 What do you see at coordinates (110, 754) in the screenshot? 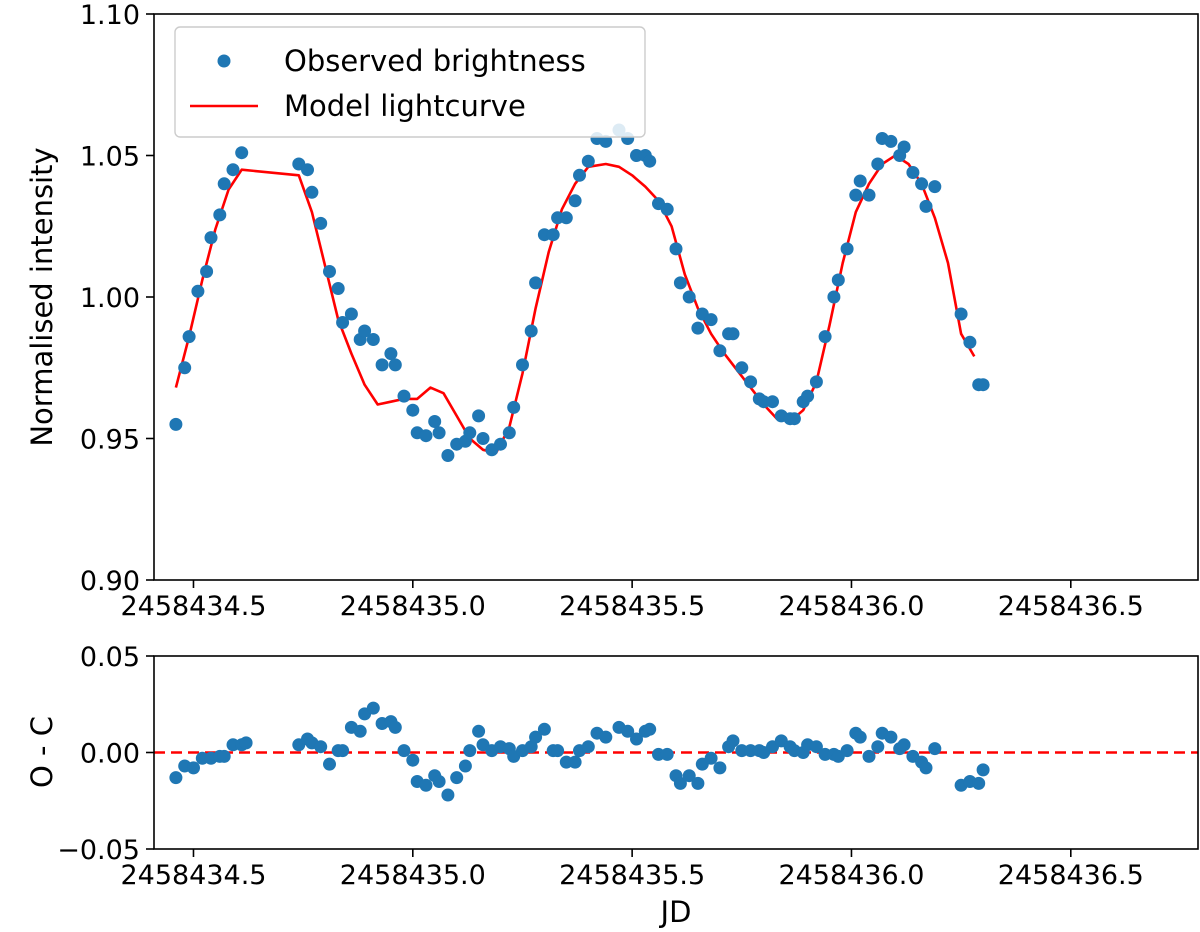
I see `y-tick-label: 0.00` at bounding box center [110, 754].